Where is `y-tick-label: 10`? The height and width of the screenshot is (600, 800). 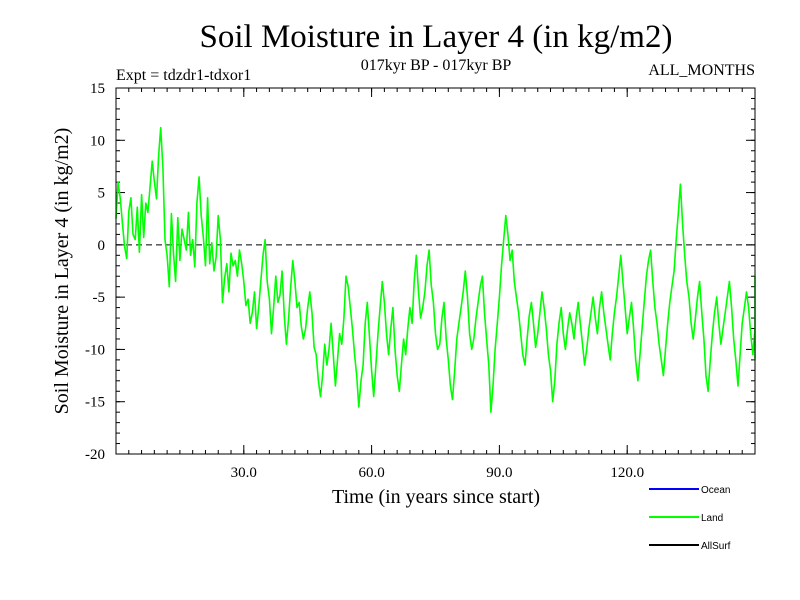 y-tick-label: 10 is located at coordinates (97, 141).